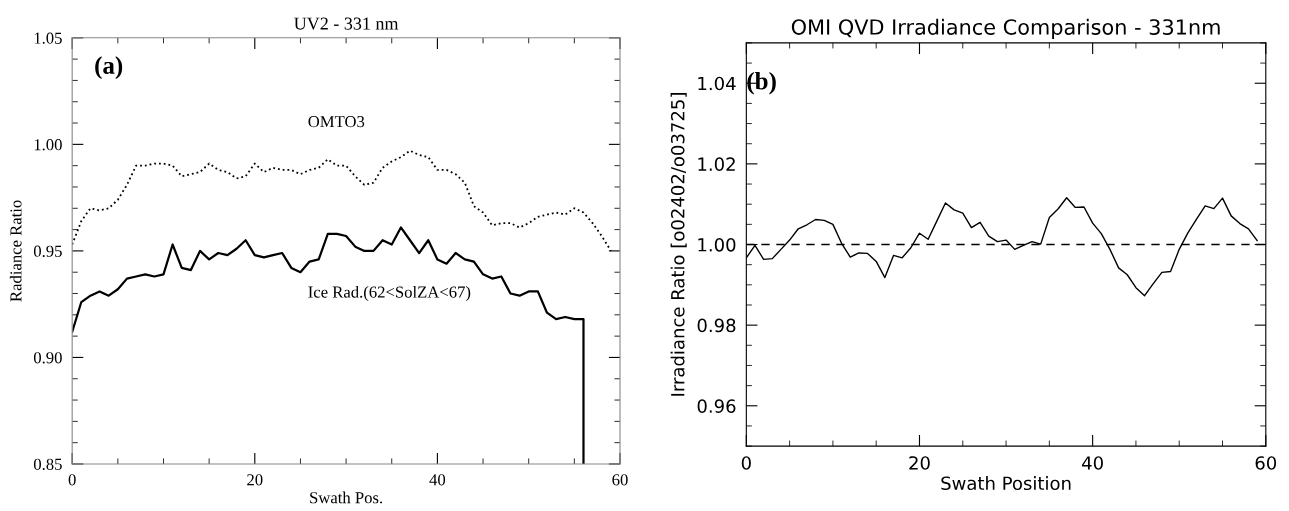 This screenshot has width=1289, height=511. What do you see at coordinates (47, 464) in the screenshot?
I see `y-tick-label: 0.85` at bounding box center [47, 464].